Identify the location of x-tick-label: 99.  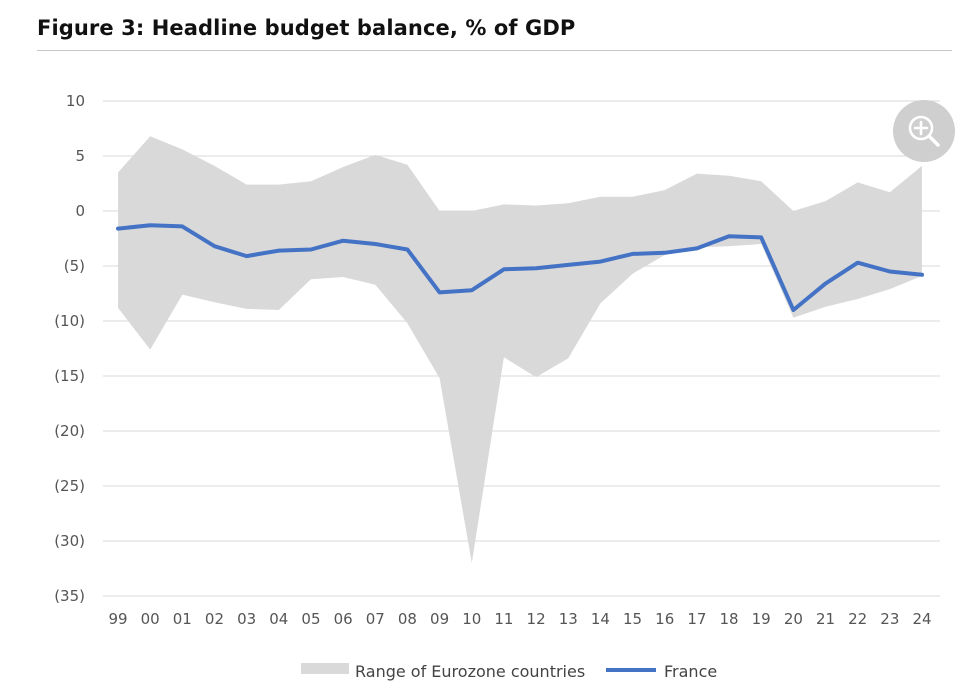
(117, 619).